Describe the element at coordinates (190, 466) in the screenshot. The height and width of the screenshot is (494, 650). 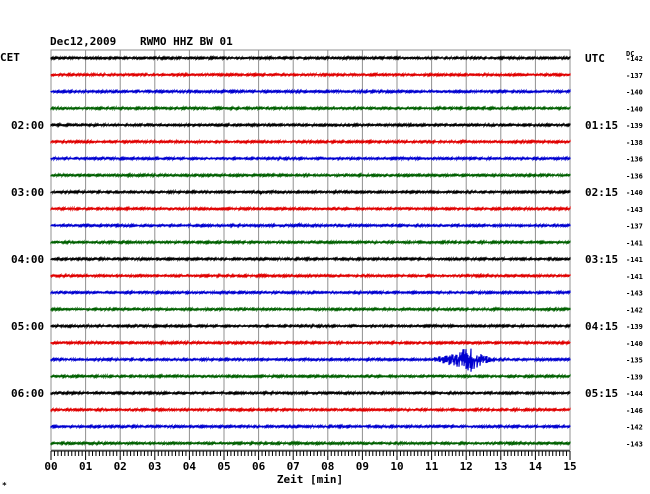
I see `x-tick-label: 04` at that location.